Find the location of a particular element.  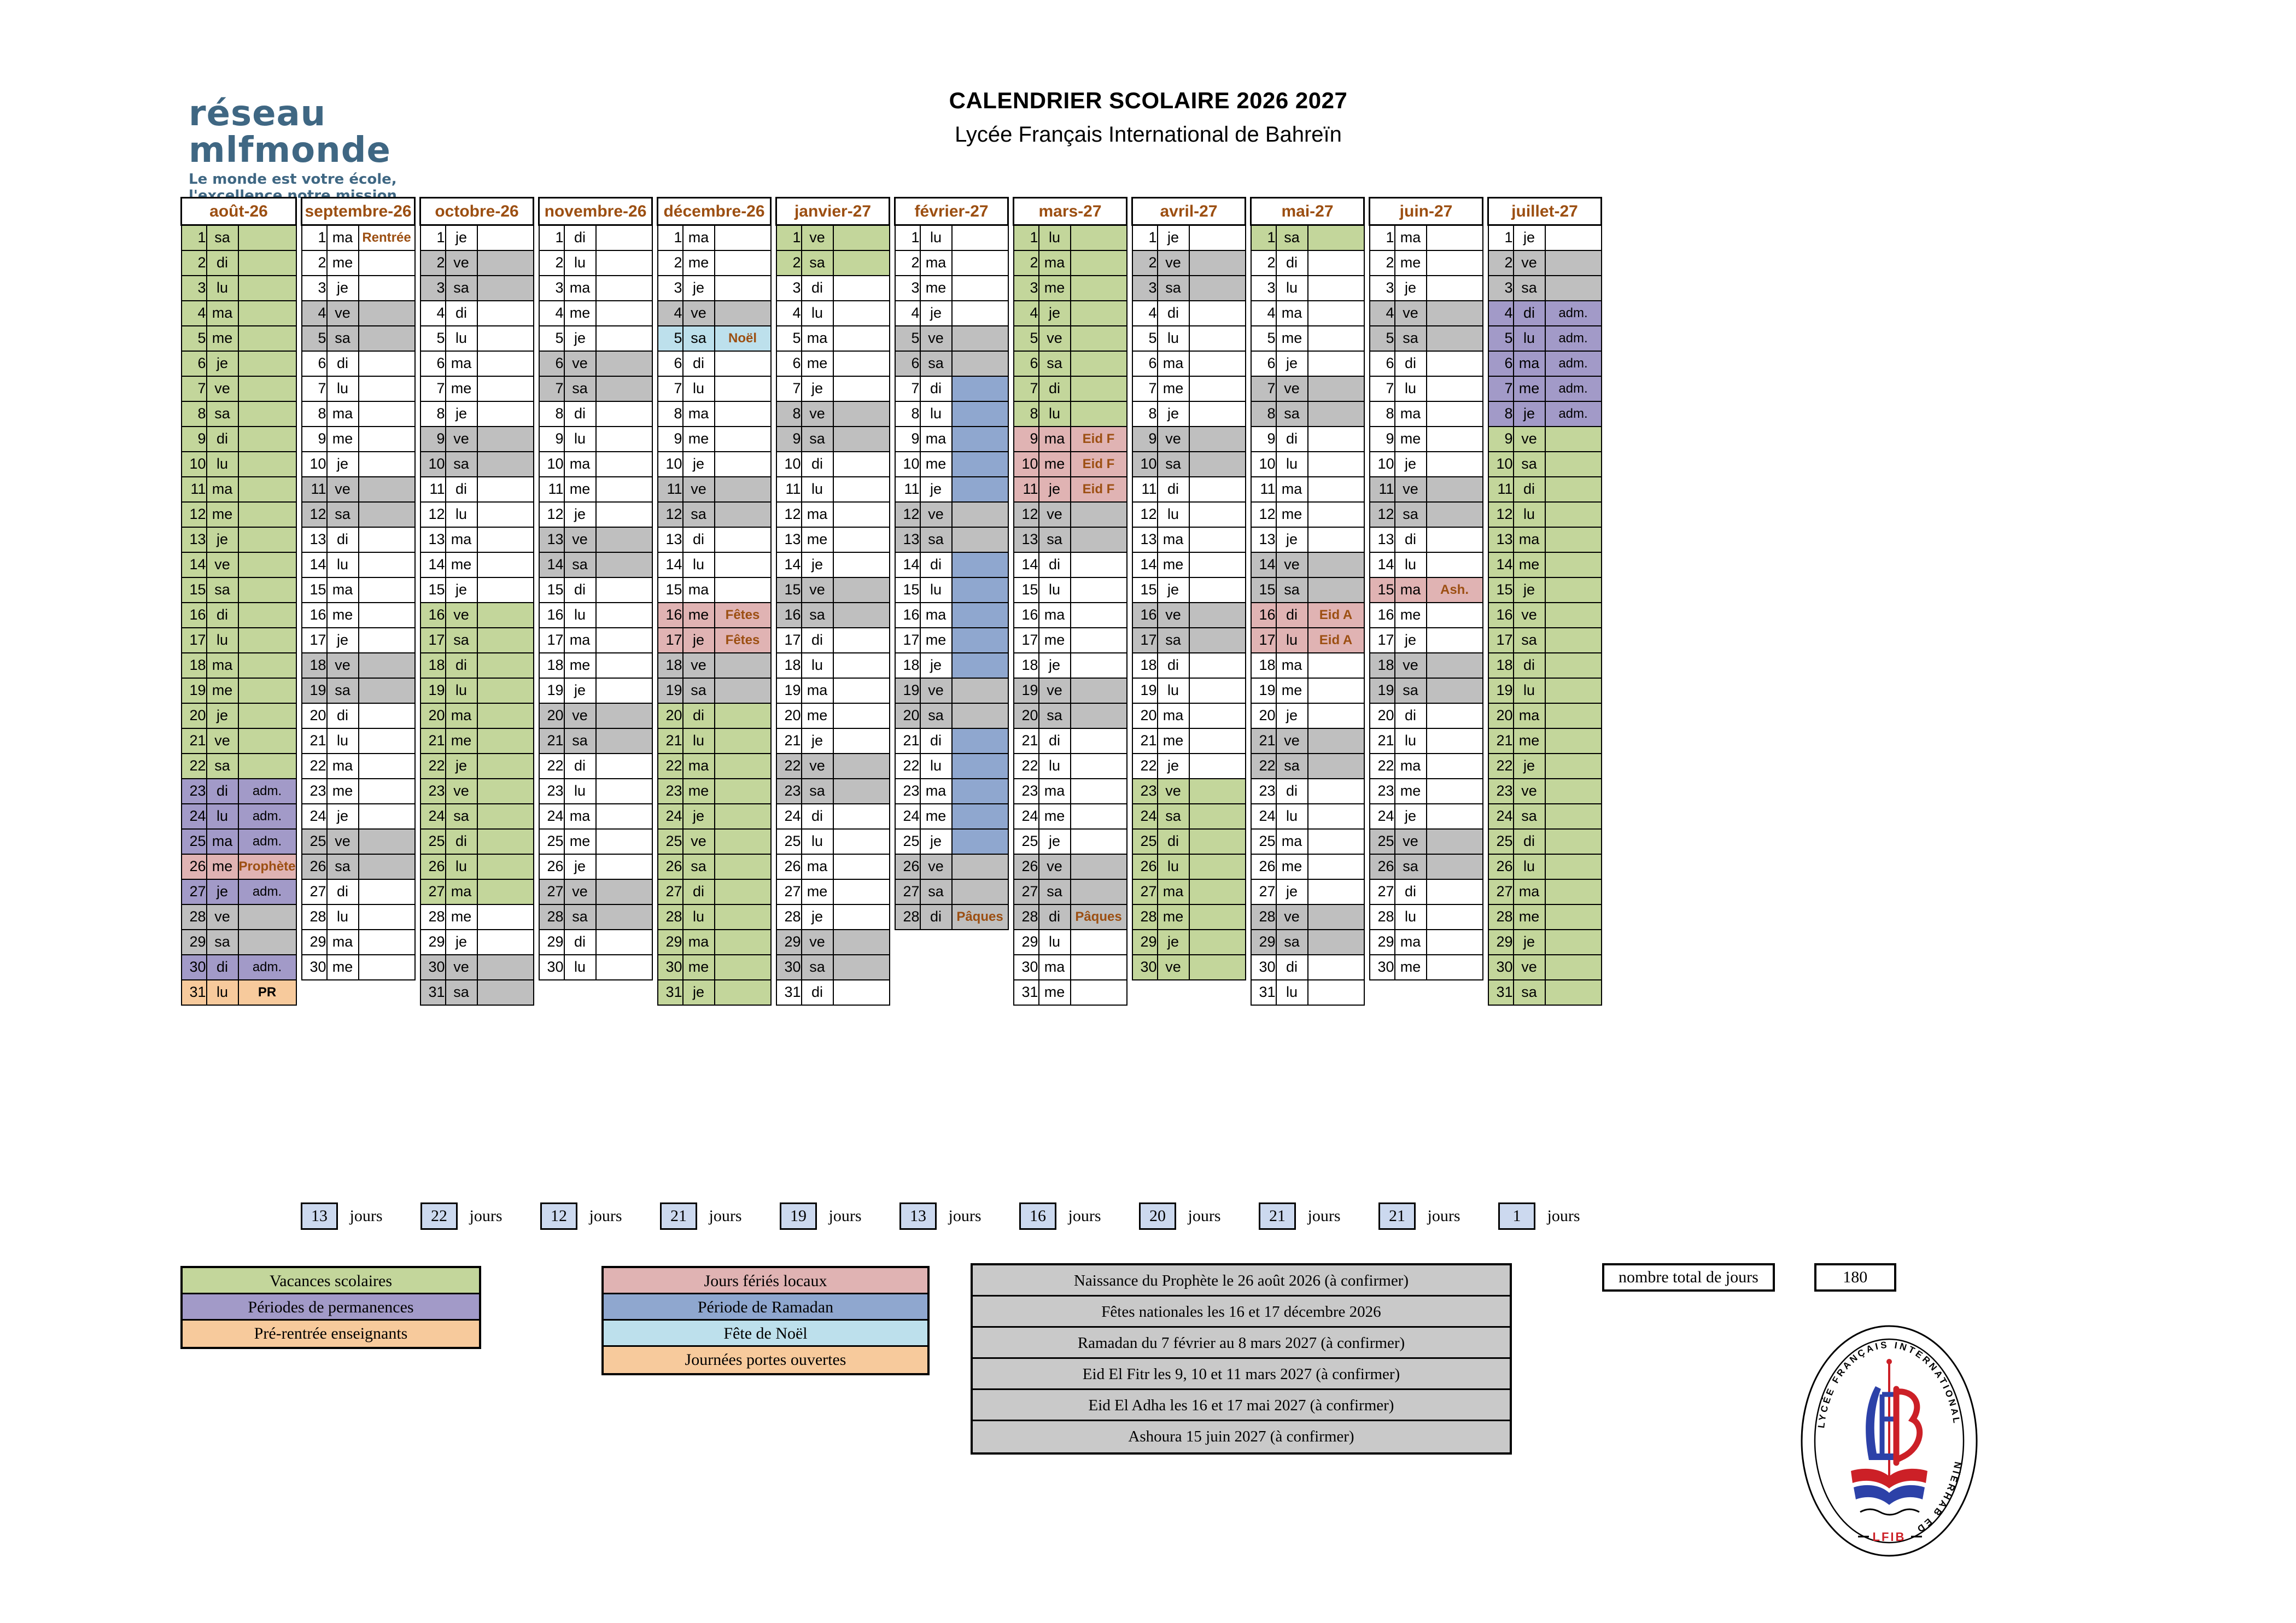

day-of-week is located at coordinates (936, 942).